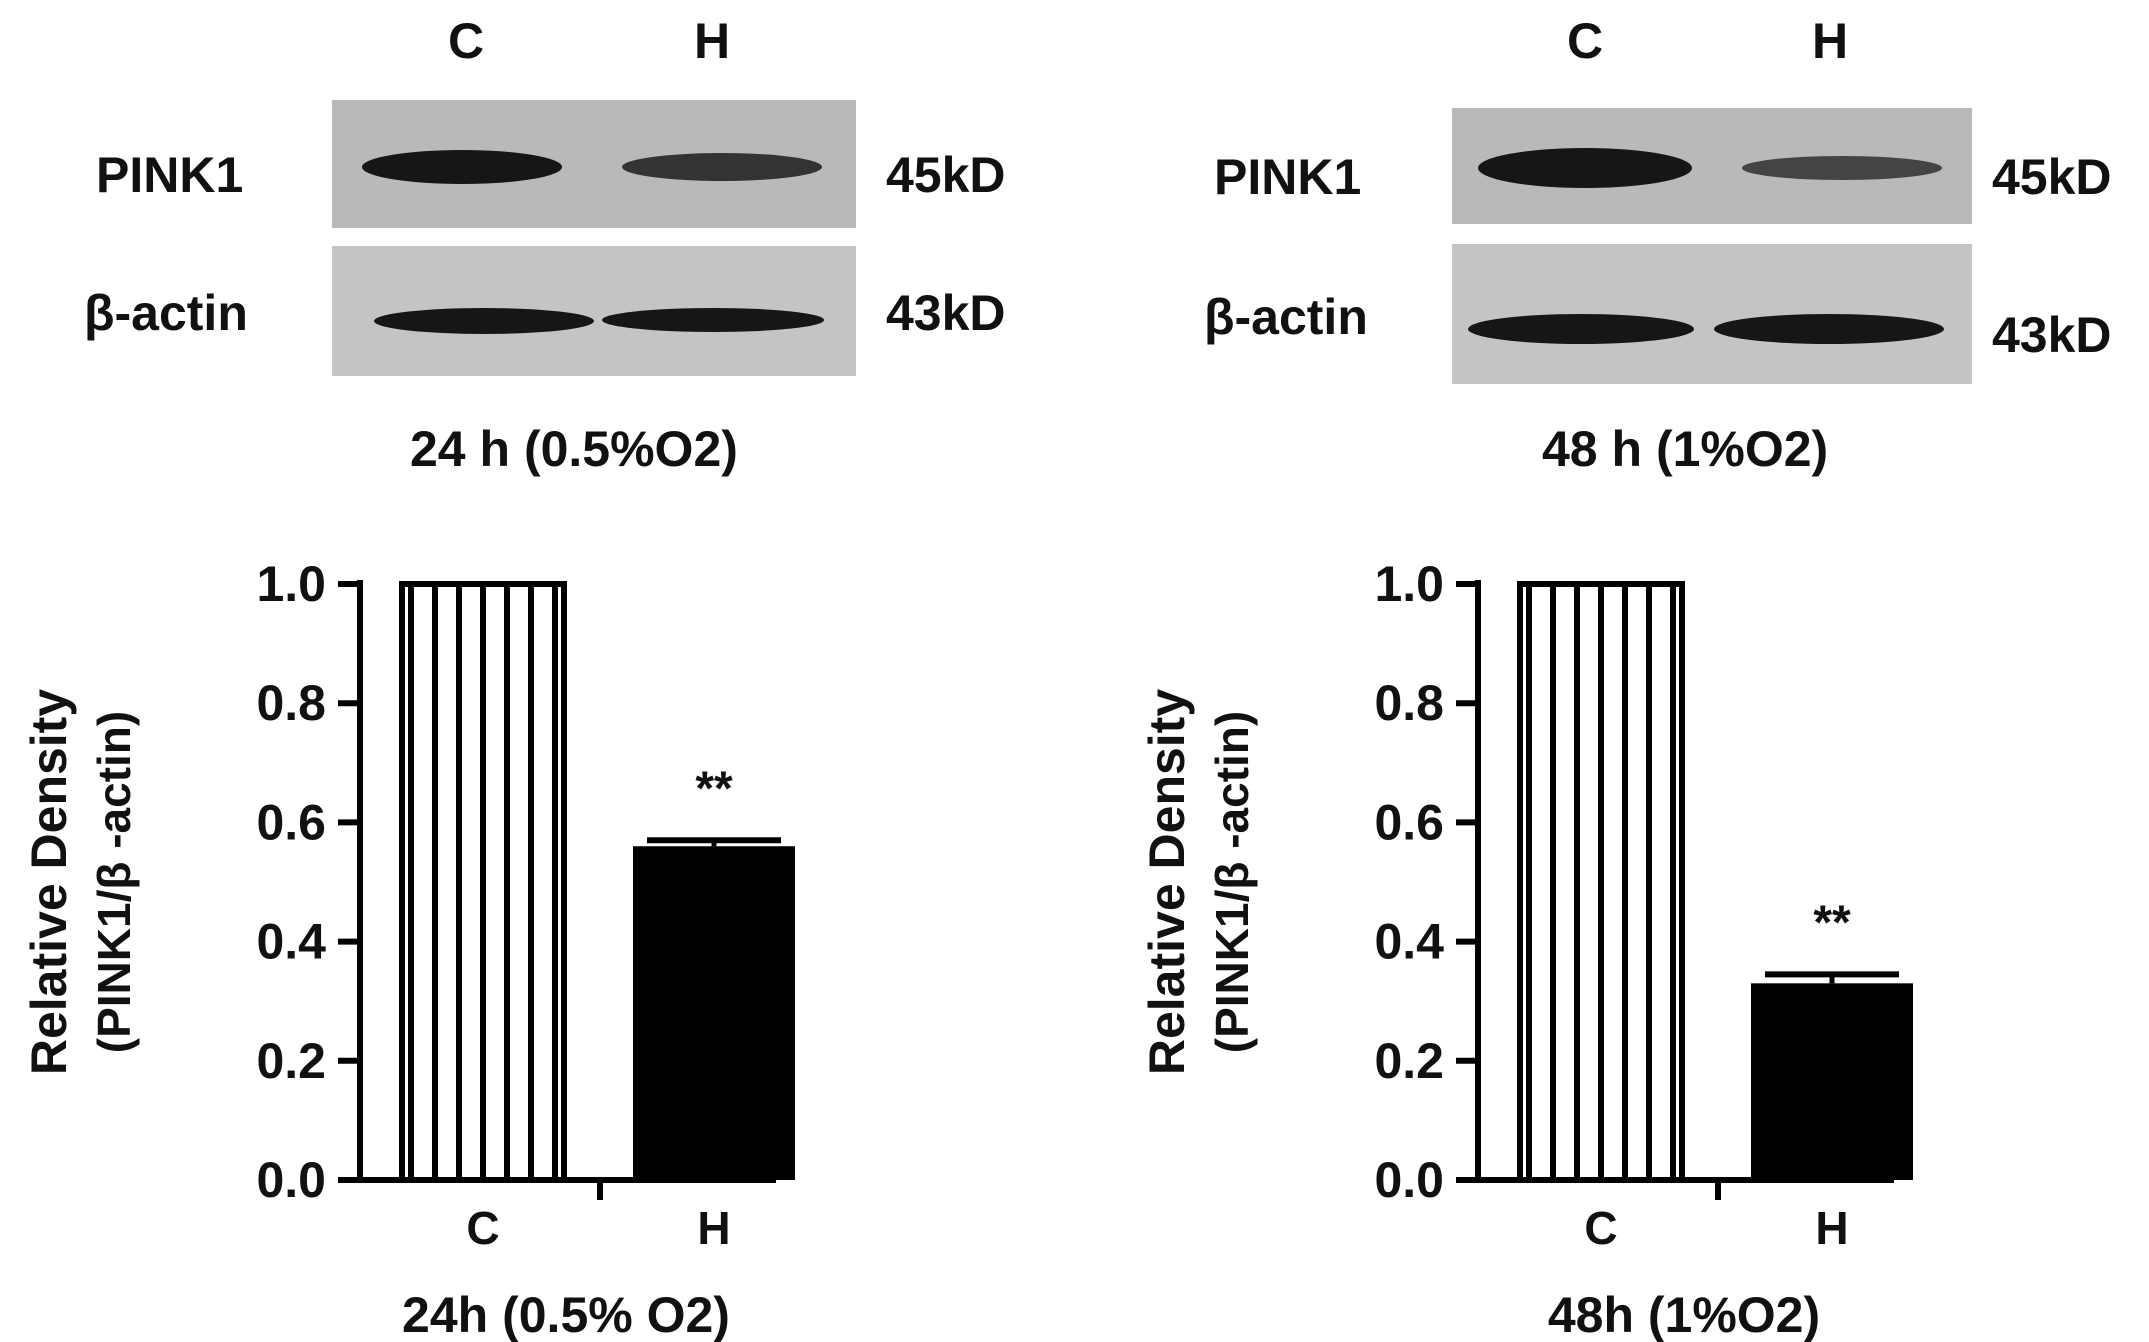 The image size is (2149, 1342). Describe the element at coordinates (574, 449) in the screenshot. I see `blot-condition-label: 24 h (0.5%O2)` at that location.